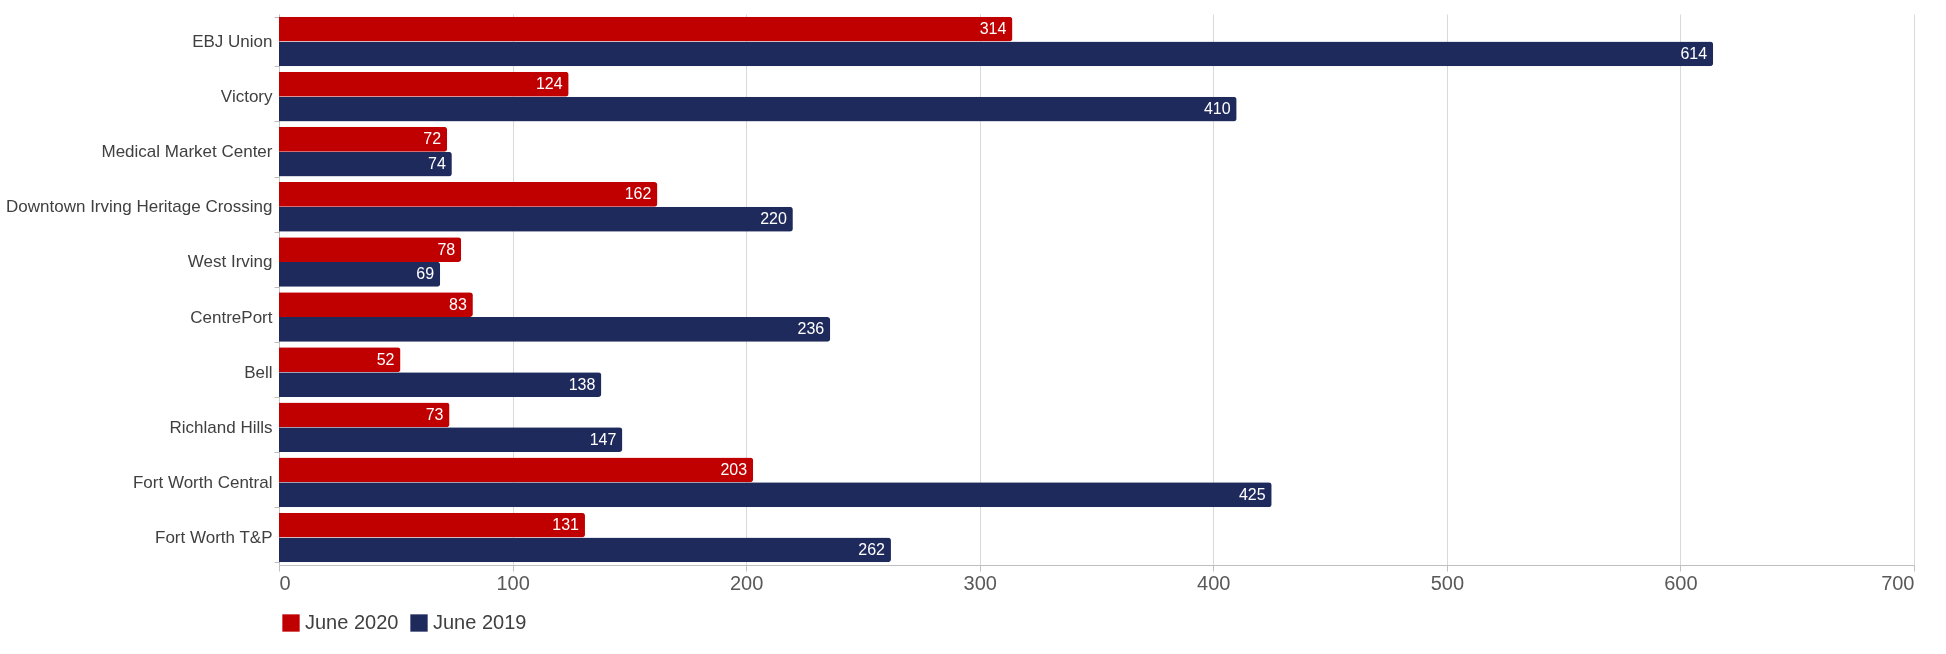  I want to click on x-tick-label: 100, so click(513, 582).